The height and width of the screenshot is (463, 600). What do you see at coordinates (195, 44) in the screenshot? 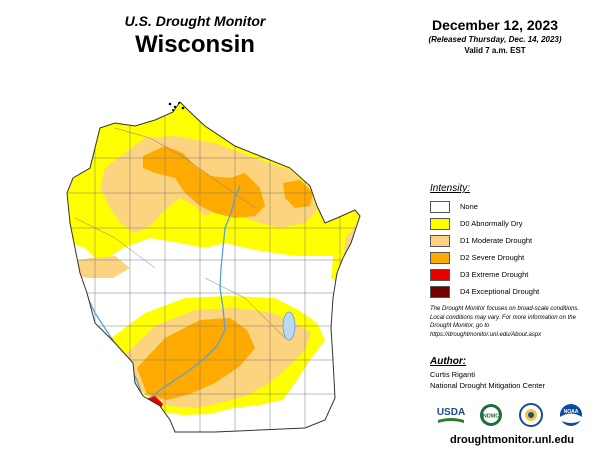
I see `state-name: Wisconsin` at bounding box center [195, 44].